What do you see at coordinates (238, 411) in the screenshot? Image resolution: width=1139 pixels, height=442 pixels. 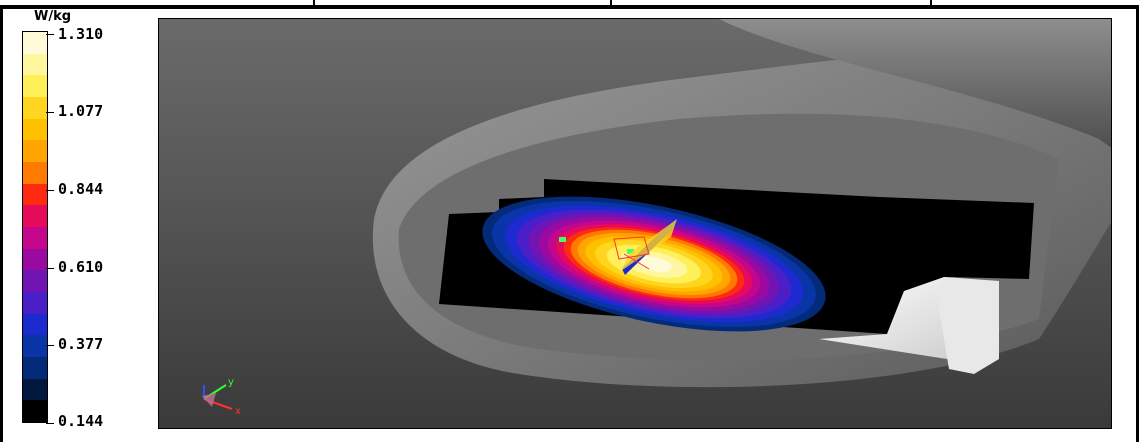 I see `axis-x-label: x` at bounding box center [238, 411].